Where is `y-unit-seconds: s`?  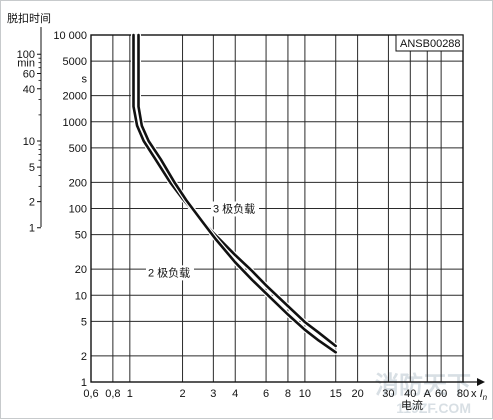
y-unit-seconds: s is located at coordinates (85, 79).